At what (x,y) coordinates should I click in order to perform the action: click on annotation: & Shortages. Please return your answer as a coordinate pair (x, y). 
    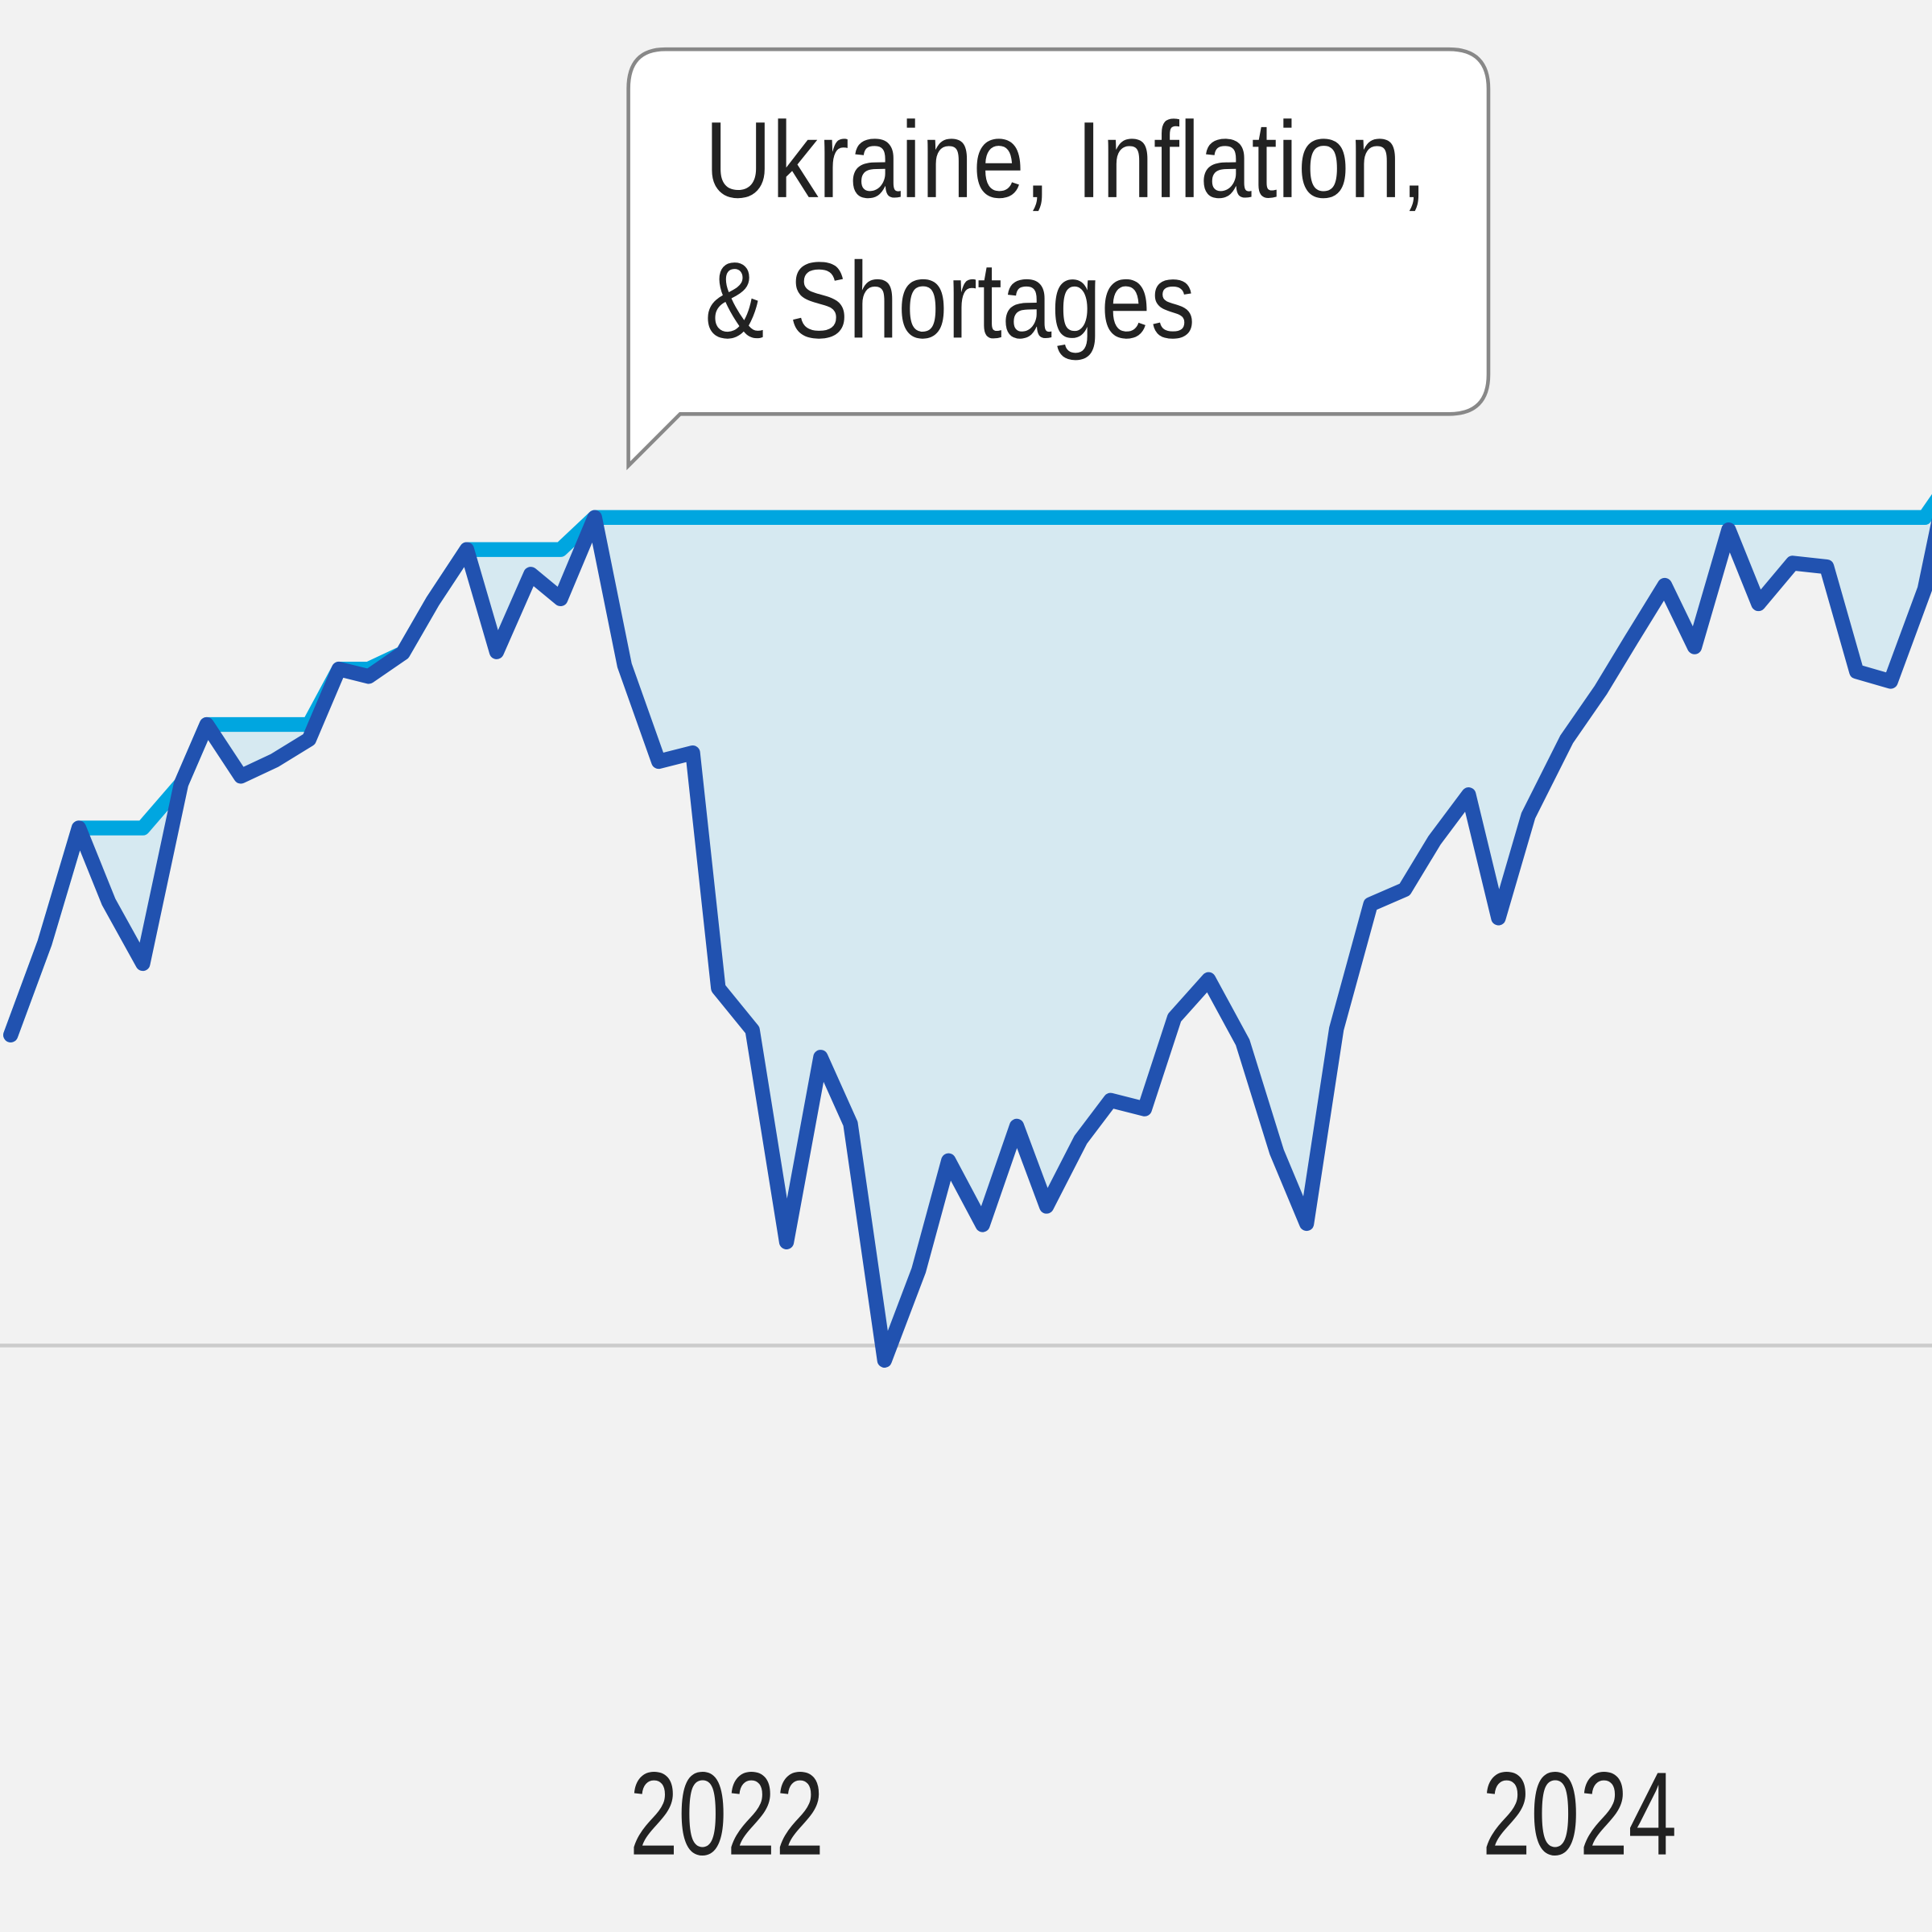
    Looking at the image, I should click on (950, 300).